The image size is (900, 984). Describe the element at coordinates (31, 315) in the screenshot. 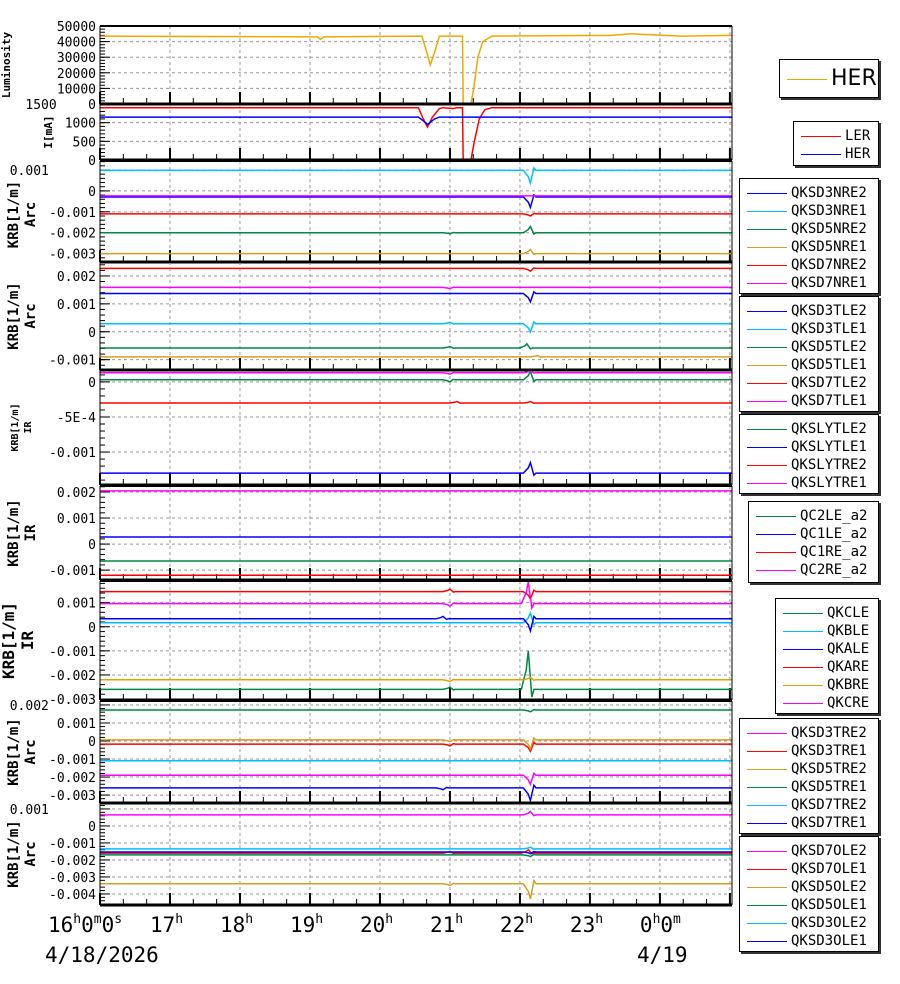

I see `y-axis-label: Arc` at that location.